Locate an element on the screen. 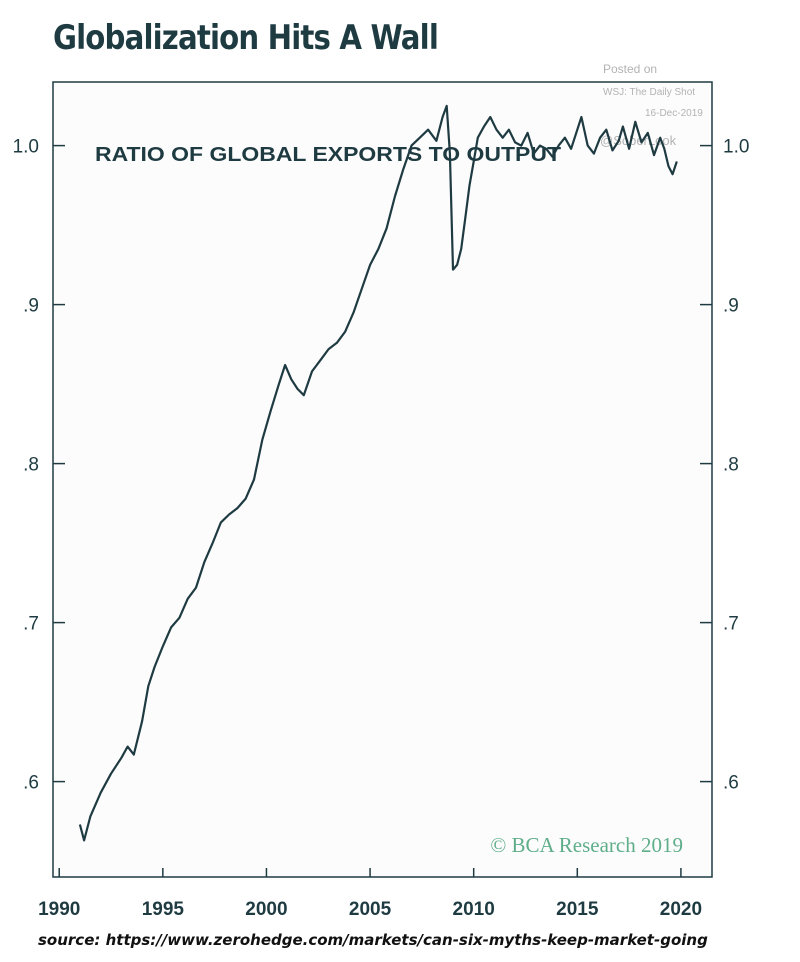 The image size is (800, 962). x-tick-label: 2000 is located at coordinates (266, 909).